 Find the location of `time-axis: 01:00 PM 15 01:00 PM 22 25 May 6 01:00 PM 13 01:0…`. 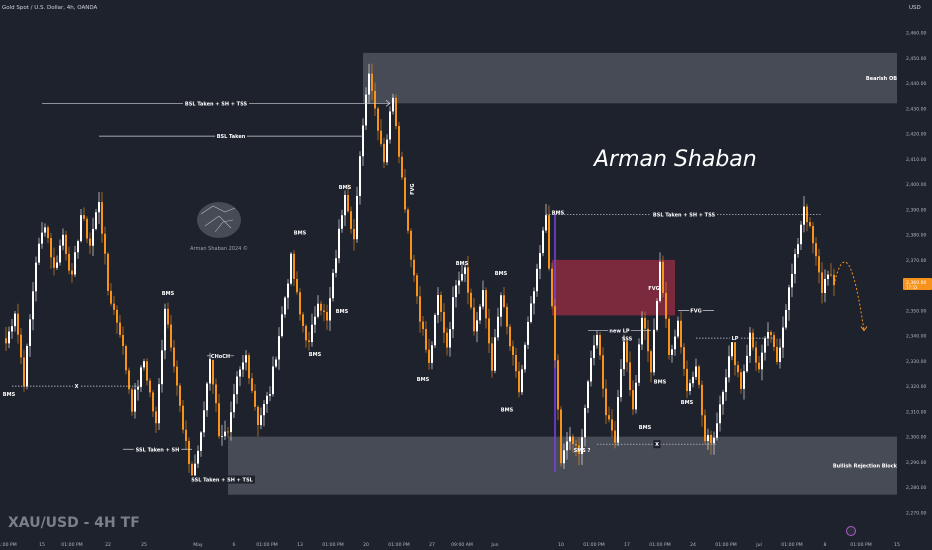

time-axis: 01:00 PM 15 01:00 PM 22 25 May 6 01:00 PM 13 01:0… is located at coordinates (466, 544).